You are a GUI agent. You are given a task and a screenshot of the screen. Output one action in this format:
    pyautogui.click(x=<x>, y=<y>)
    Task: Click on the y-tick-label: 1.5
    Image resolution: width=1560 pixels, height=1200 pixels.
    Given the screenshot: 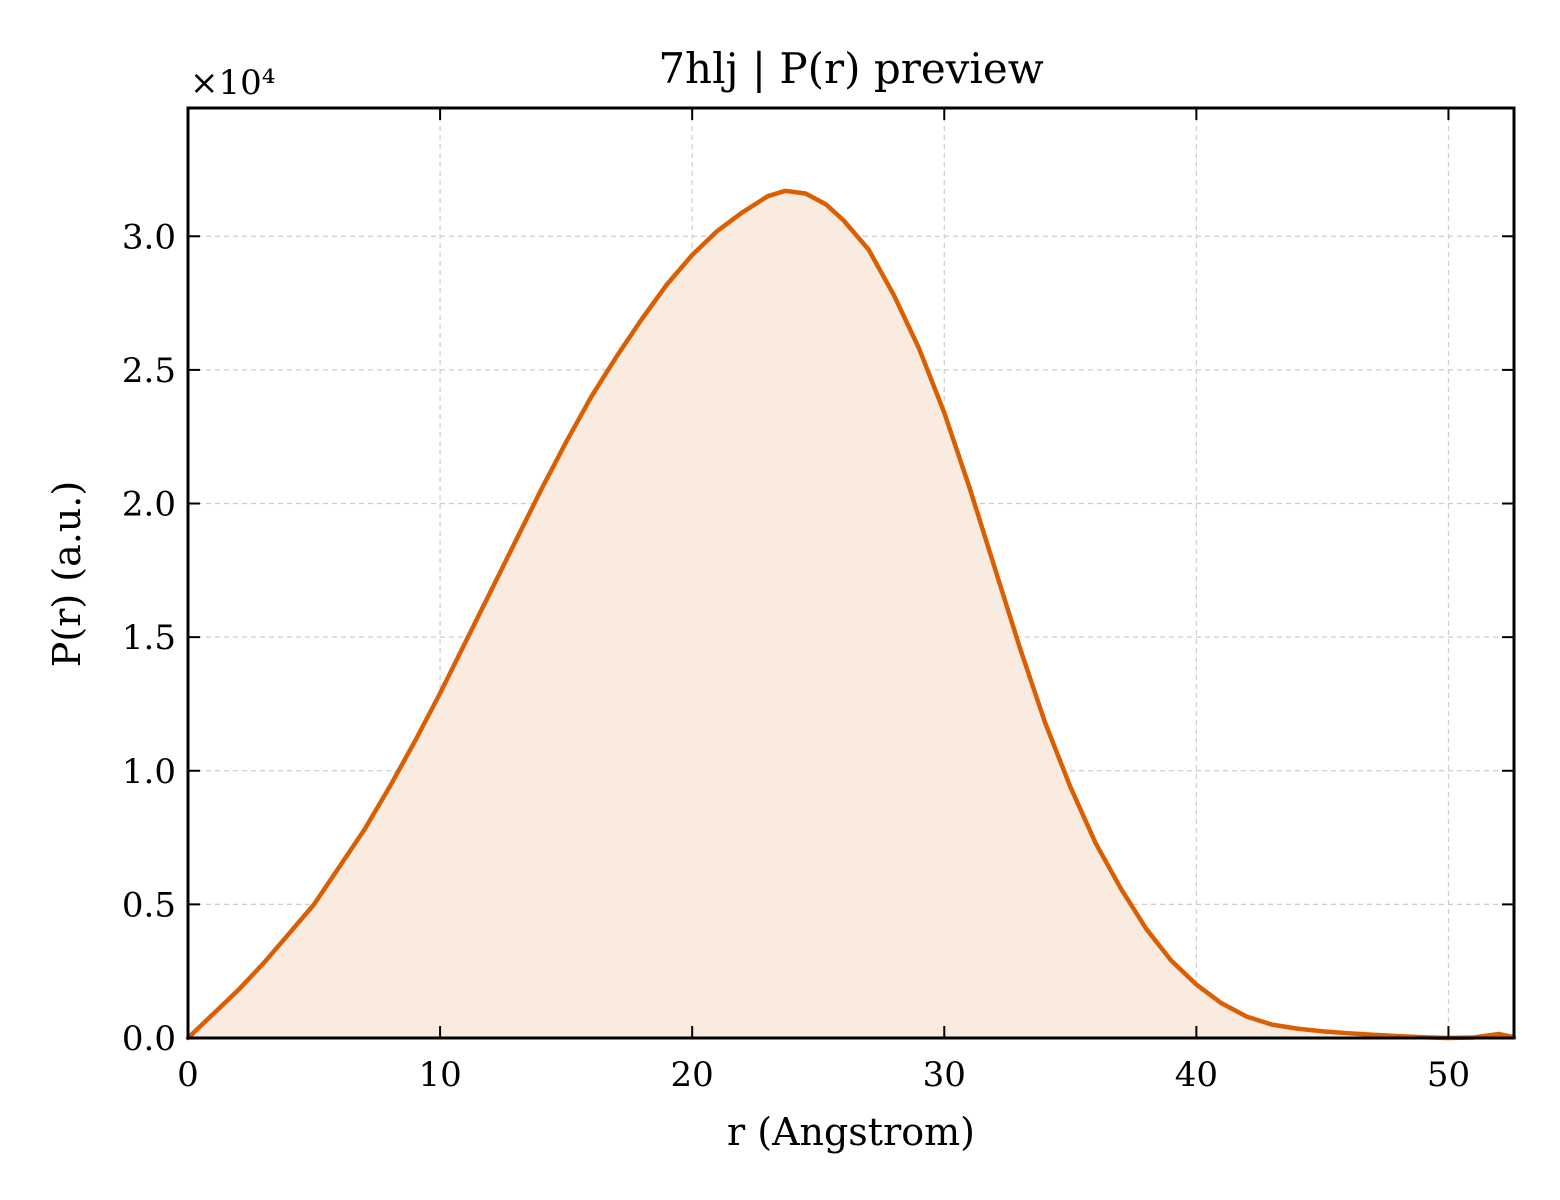 What is the action you would take?
    pyautogui.click(x=149, y=638)
    